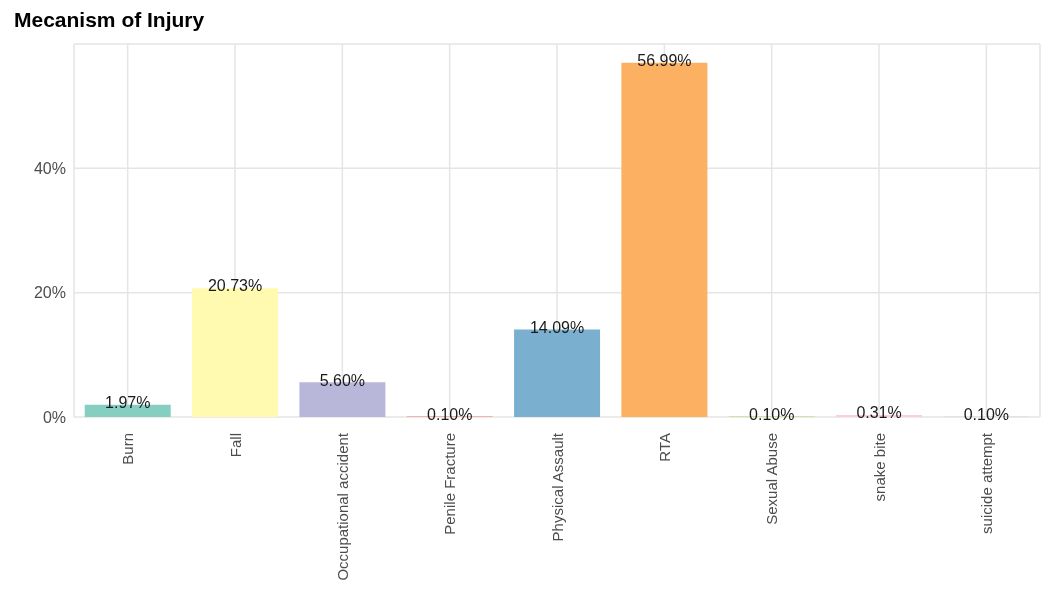 The width and height of the screenshot is (1055, 595). I want to click on x-tick-label: RTA, so click(664, 447).